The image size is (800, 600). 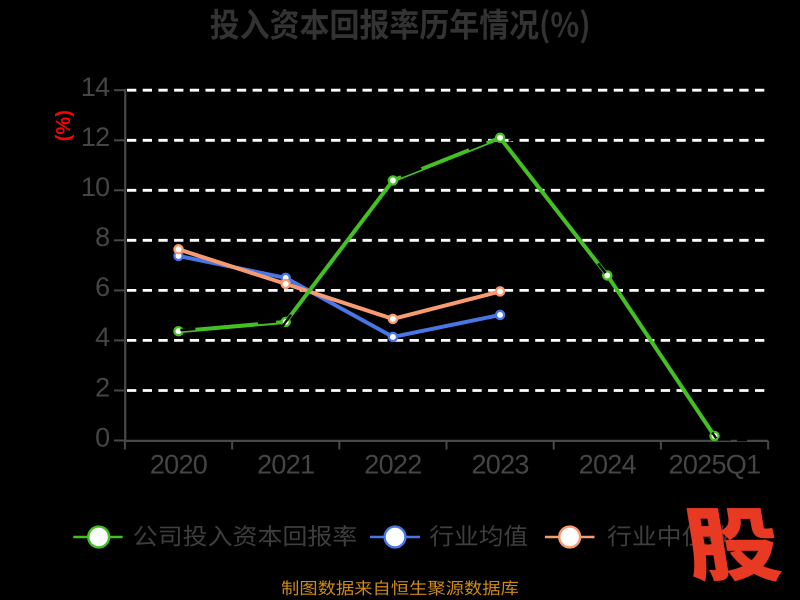 What do you see at coordinates (285, 464) in the screenshot?
I see `svg-text: 2021` at bounding box center [285, 464].